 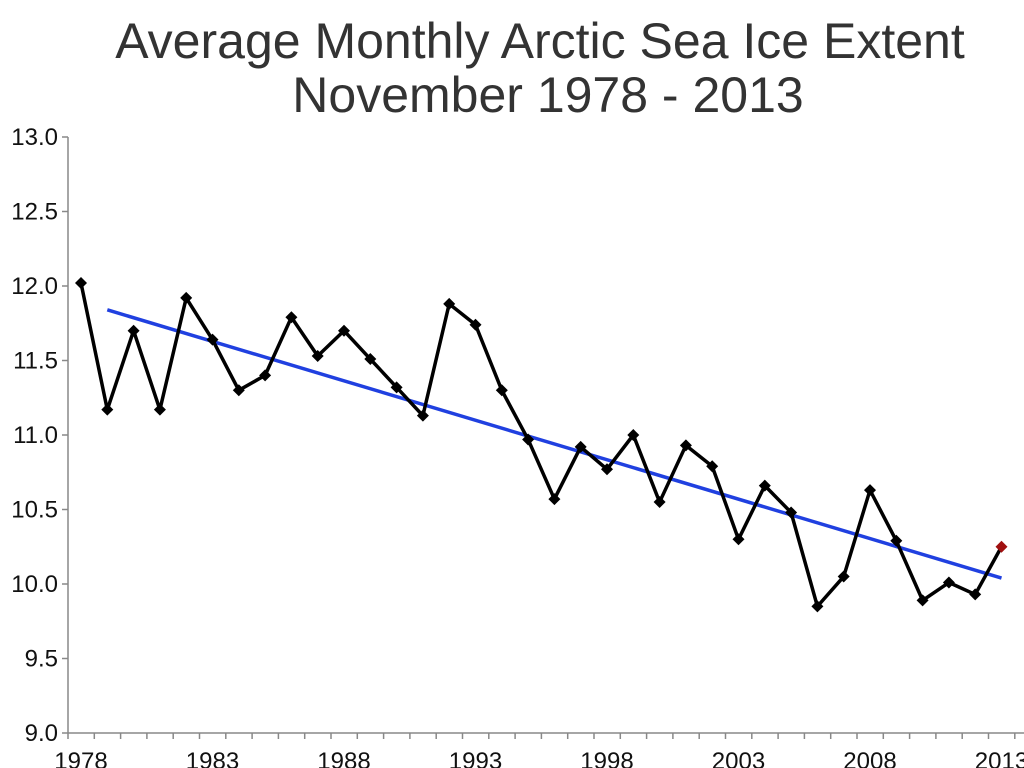 What do you see at coordinates (34, 510) in the screenshot?
I see `y-tick-label: 10.5` at bounding box center [34, 510].